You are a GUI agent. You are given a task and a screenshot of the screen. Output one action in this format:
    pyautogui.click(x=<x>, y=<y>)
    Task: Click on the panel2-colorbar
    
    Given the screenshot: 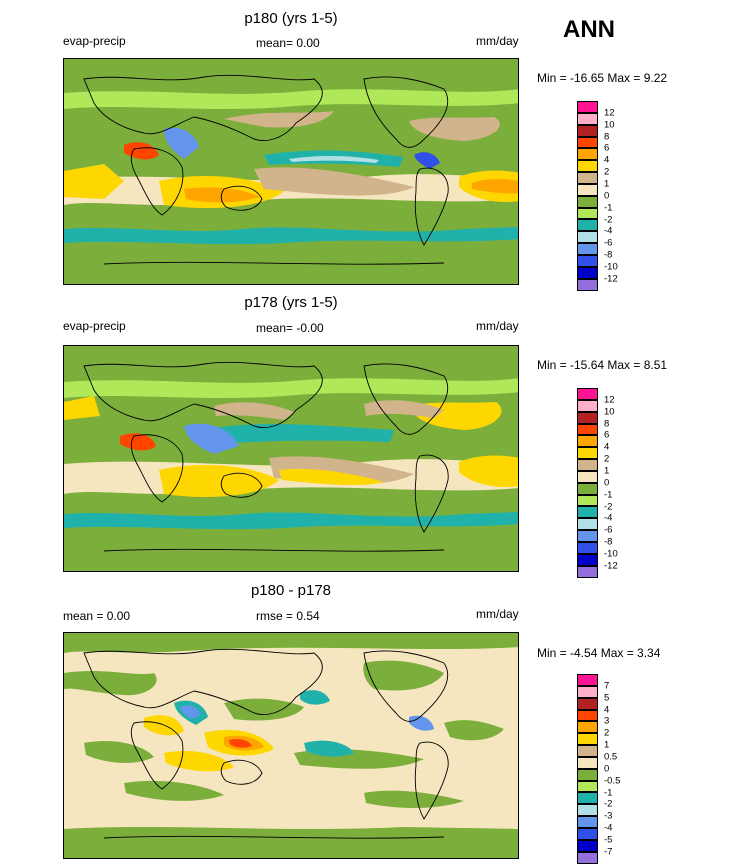 What is the action you would take?
    pyautogui.click(x=588, y=483)
    